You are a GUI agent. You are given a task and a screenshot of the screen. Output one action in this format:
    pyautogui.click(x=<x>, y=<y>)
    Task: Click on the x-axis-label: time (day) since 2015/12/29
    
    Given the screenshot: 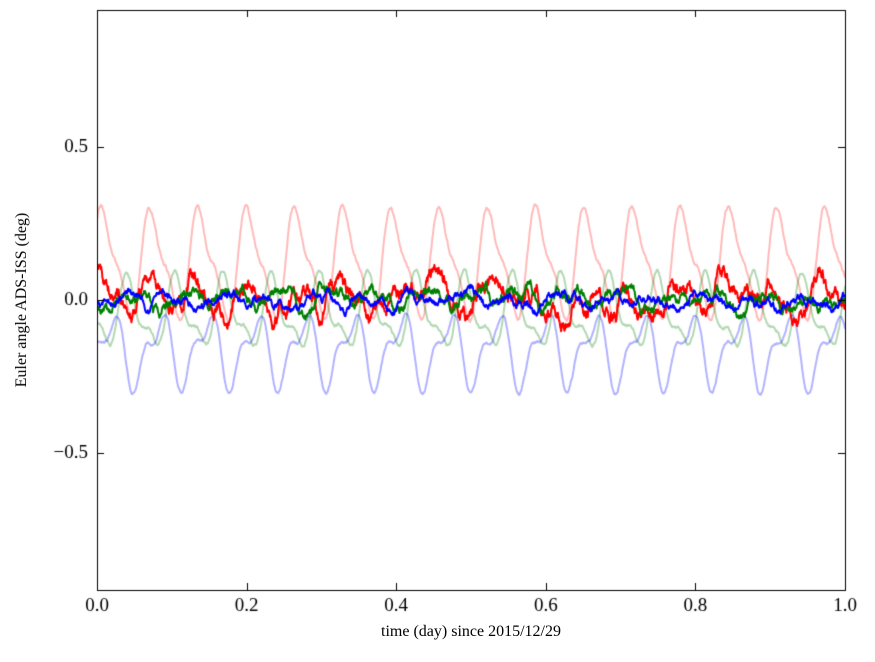 What is the action you would take?
    pyautogui.click(x=471, y=631)
    